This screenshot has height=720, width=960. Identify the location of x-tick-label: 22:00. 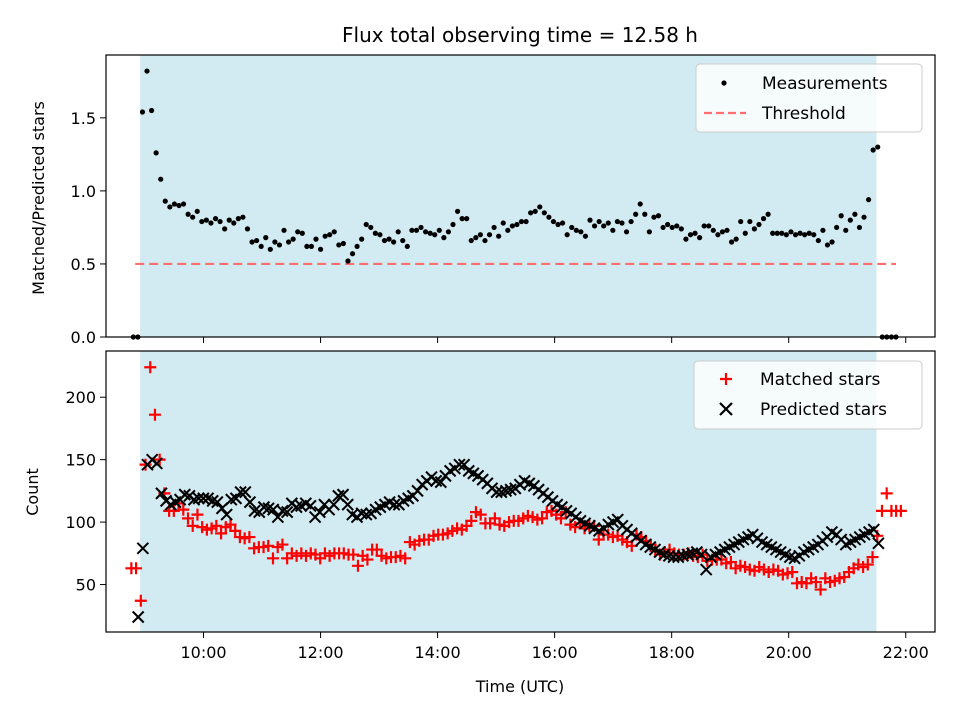
(906, 652).